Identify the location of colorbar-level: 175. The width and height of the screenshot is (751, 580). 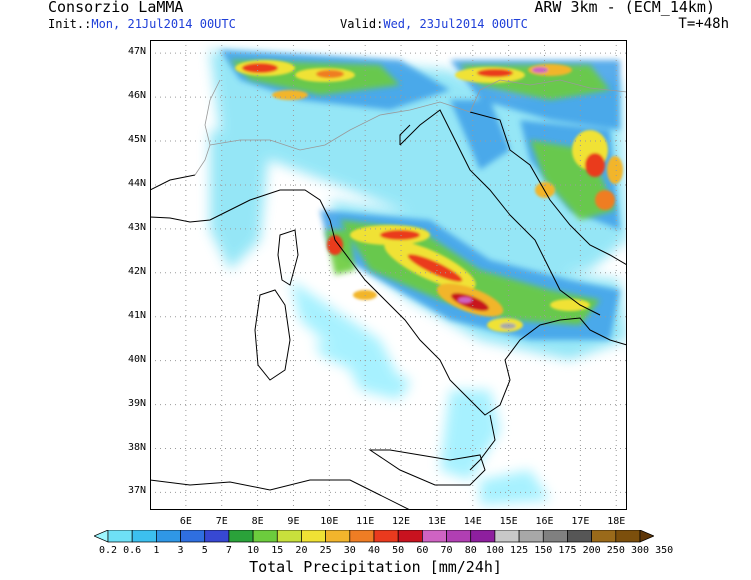
(567, 550).